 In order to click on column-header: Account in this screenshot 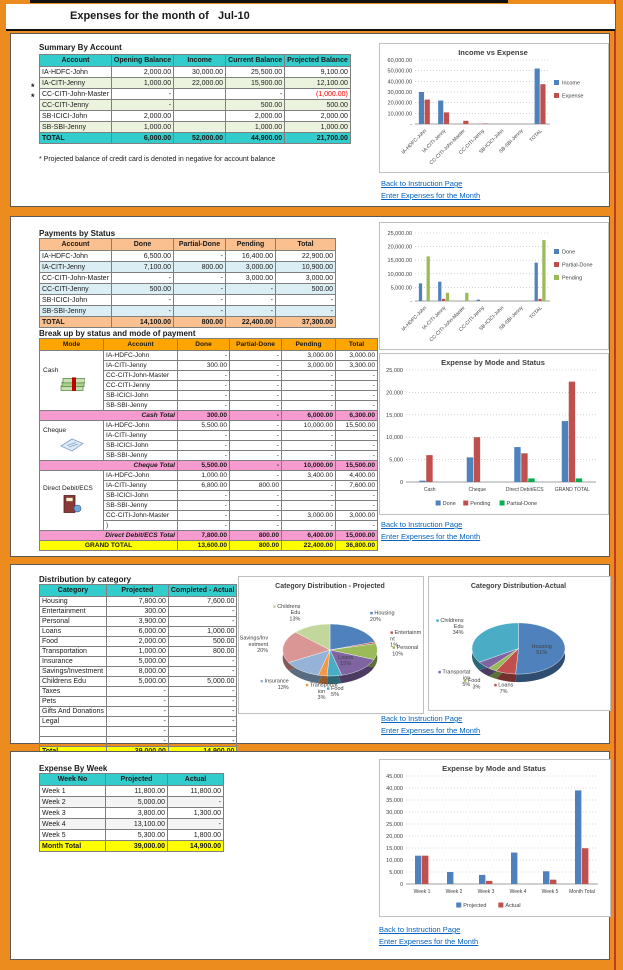, I will do `click(75, 60)`.